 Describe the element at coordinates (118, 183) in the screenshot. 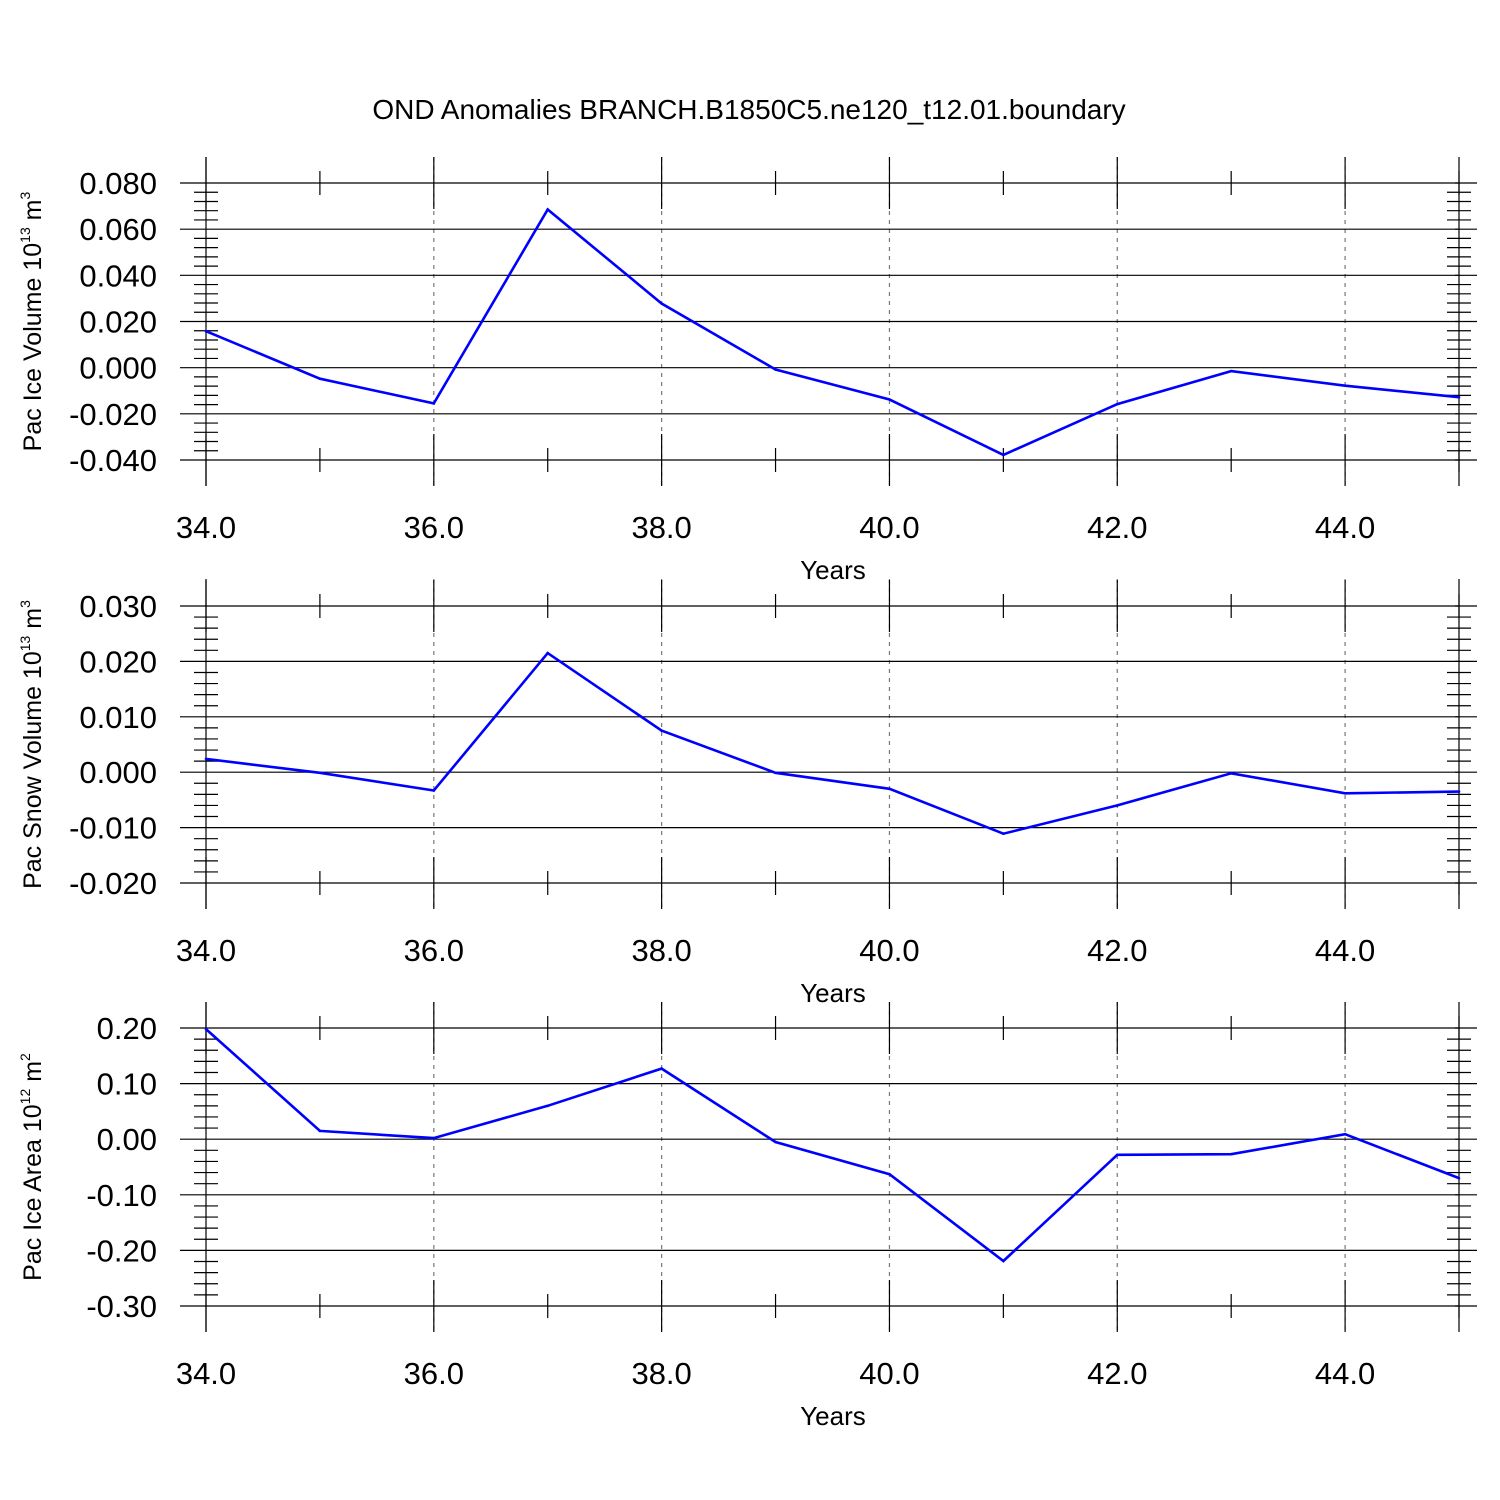

I see `y-tick-label: 0.080` at that location.